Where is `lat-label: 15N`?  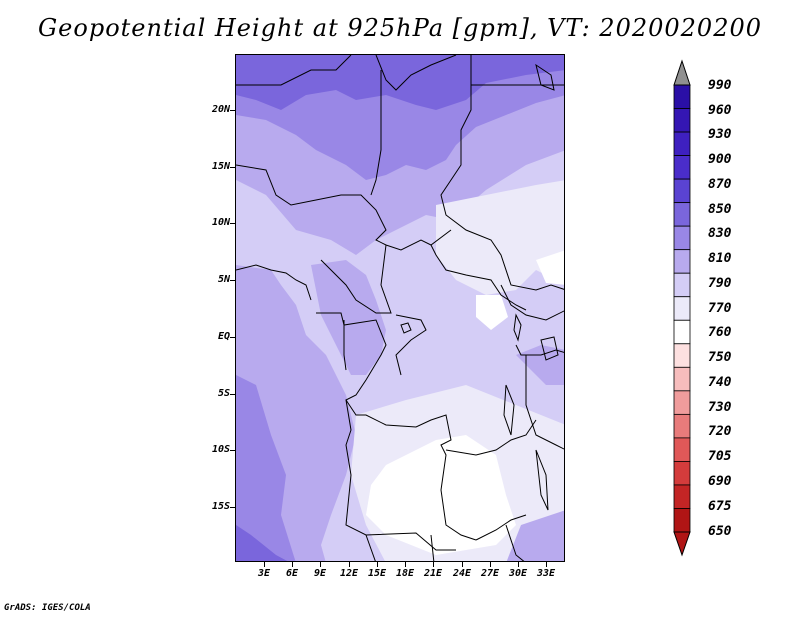
lat-label: 15N is located at coordinates (220, 166).